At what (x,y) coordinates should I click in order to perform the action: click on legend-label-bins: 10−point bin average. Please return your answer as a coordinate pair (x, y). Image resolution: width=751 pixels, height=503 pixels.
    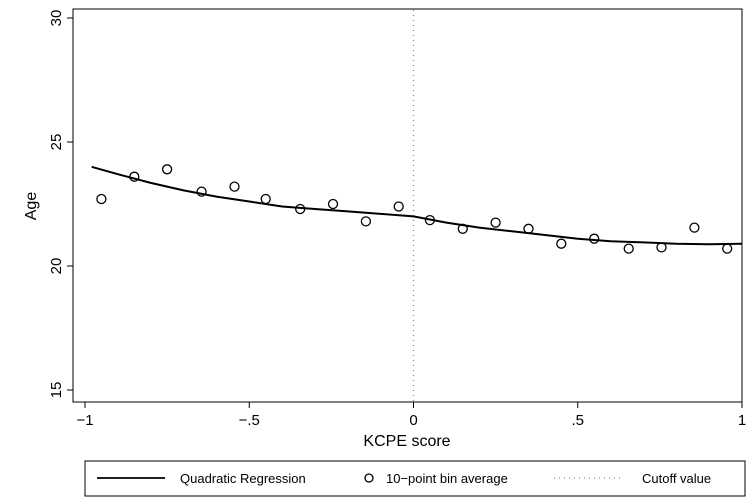
    Looking at the image, I should click on (447, 478).